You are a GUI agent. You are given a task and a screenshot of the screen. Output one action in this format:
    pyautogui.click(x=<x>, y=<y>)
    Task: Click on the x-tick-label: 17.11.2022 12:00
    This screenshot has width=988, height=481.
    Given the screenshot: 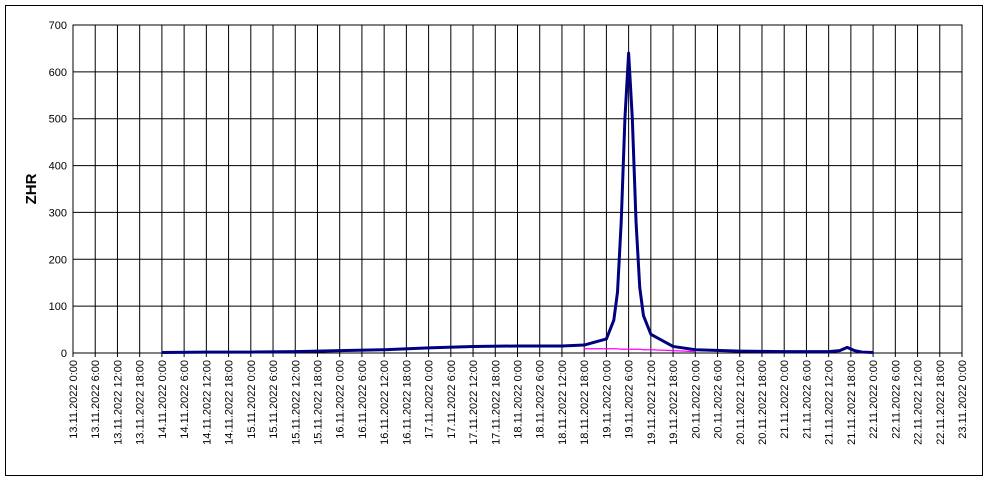 What is the action you would take?
    pyautogui.click(x=474, y=402)
    